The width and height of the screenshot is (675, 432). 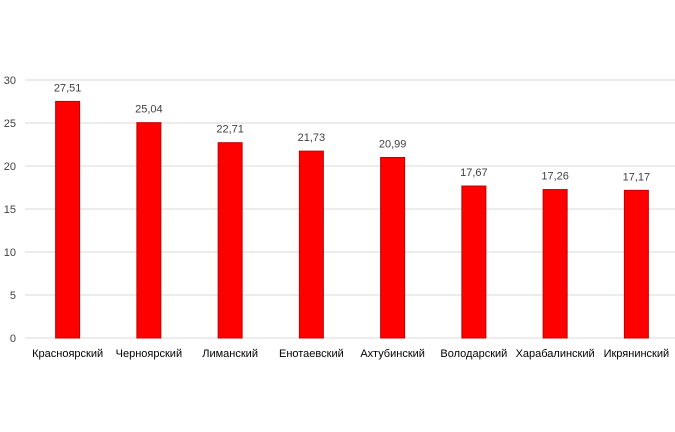 What do you see at coordinates (13, 339) in the screenshot?
I see `y-tick-label: 0` at bounding box center [13, 339].